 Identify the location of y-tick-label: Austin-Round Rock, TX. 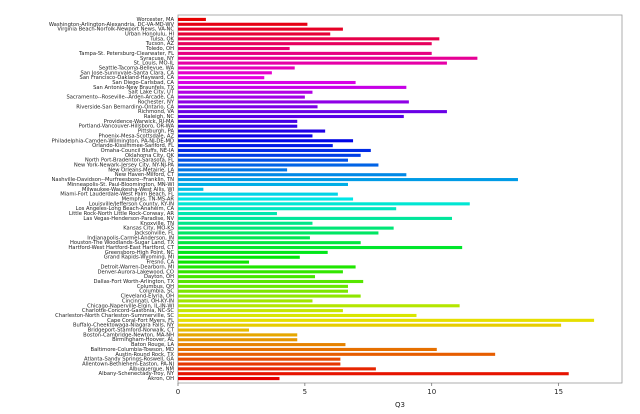
(144, 355).